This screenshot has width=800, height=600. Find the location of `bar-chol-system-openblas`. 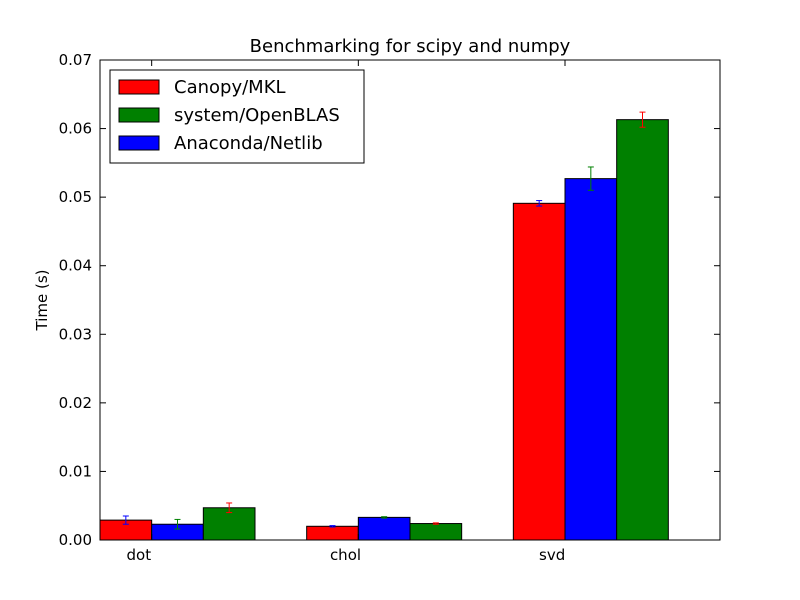

bar-chol-system-openblas is located at coordinates (436, 532).